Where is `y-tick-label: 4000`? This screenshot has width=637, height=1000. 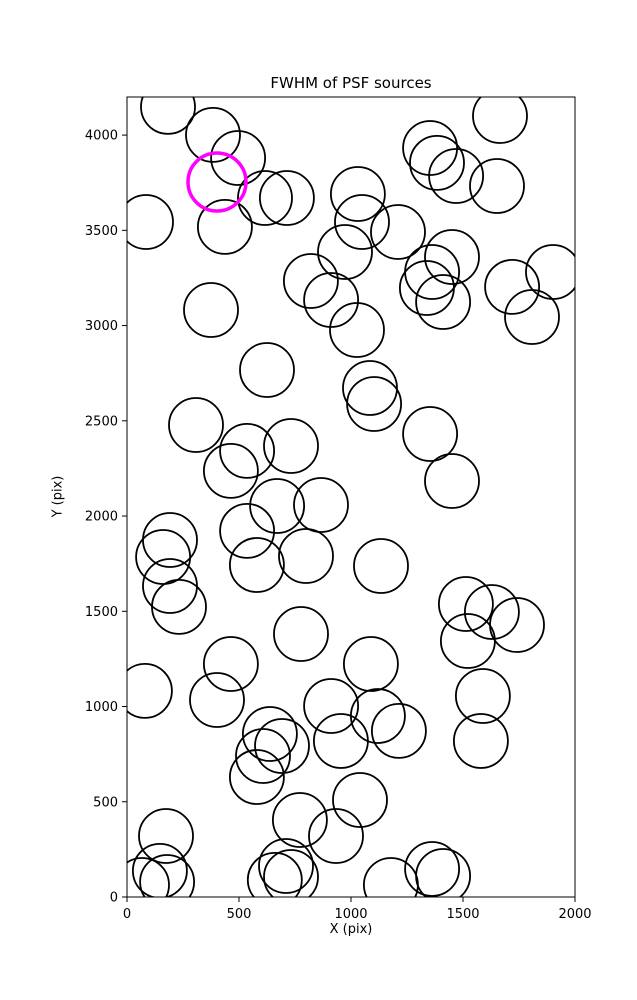
y-tick-label: 4000 is located at coordinates (101, 136).